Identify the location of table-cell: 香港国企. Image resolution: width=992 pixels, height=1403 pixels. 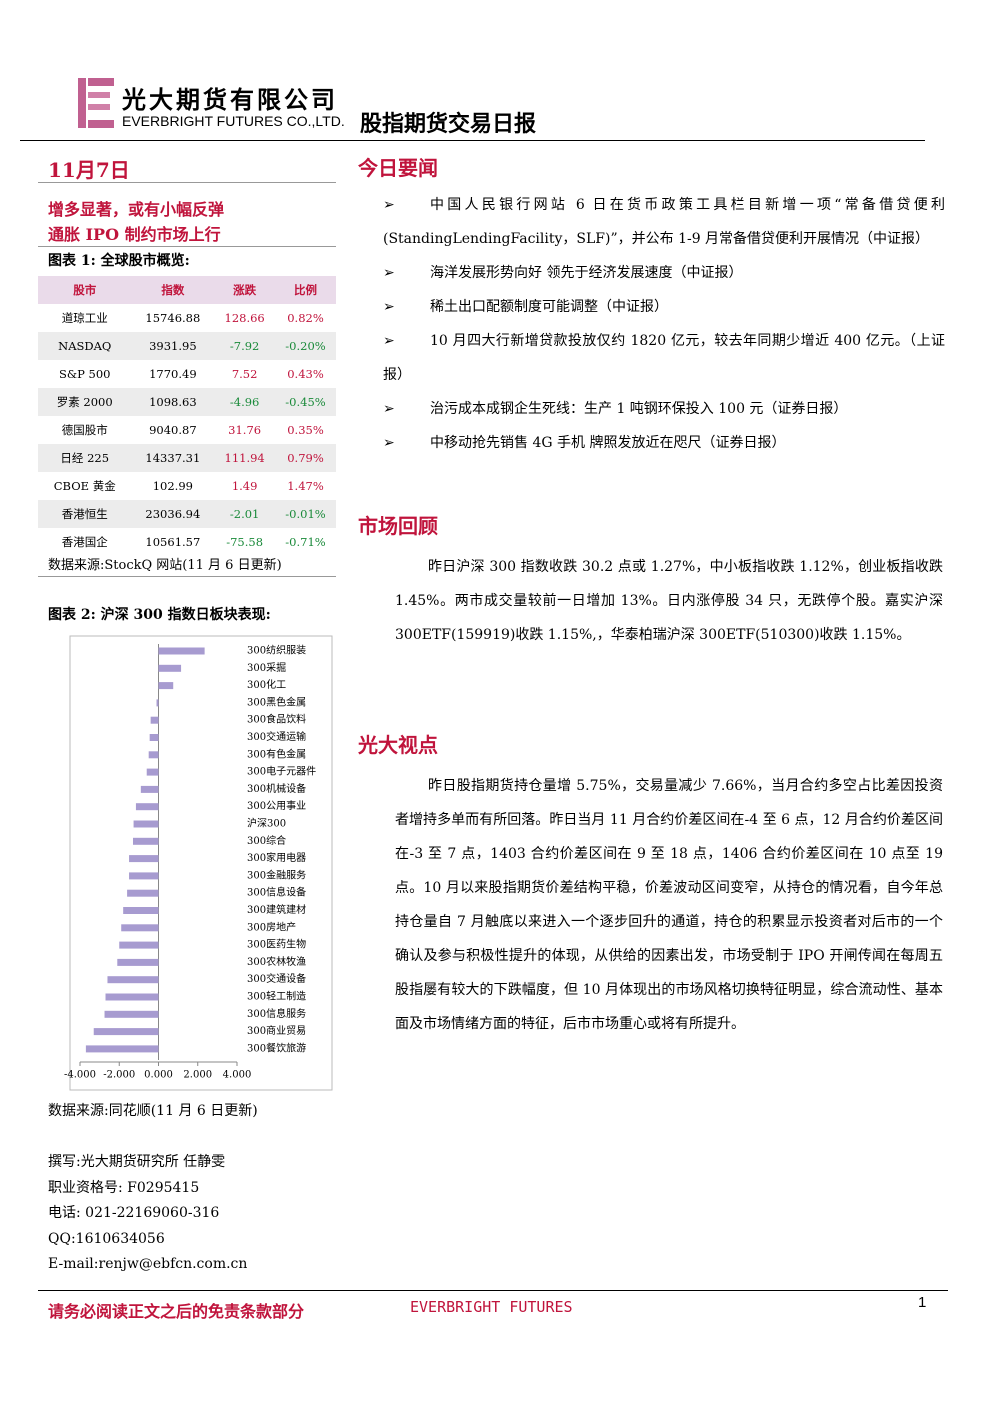
(84, 542).